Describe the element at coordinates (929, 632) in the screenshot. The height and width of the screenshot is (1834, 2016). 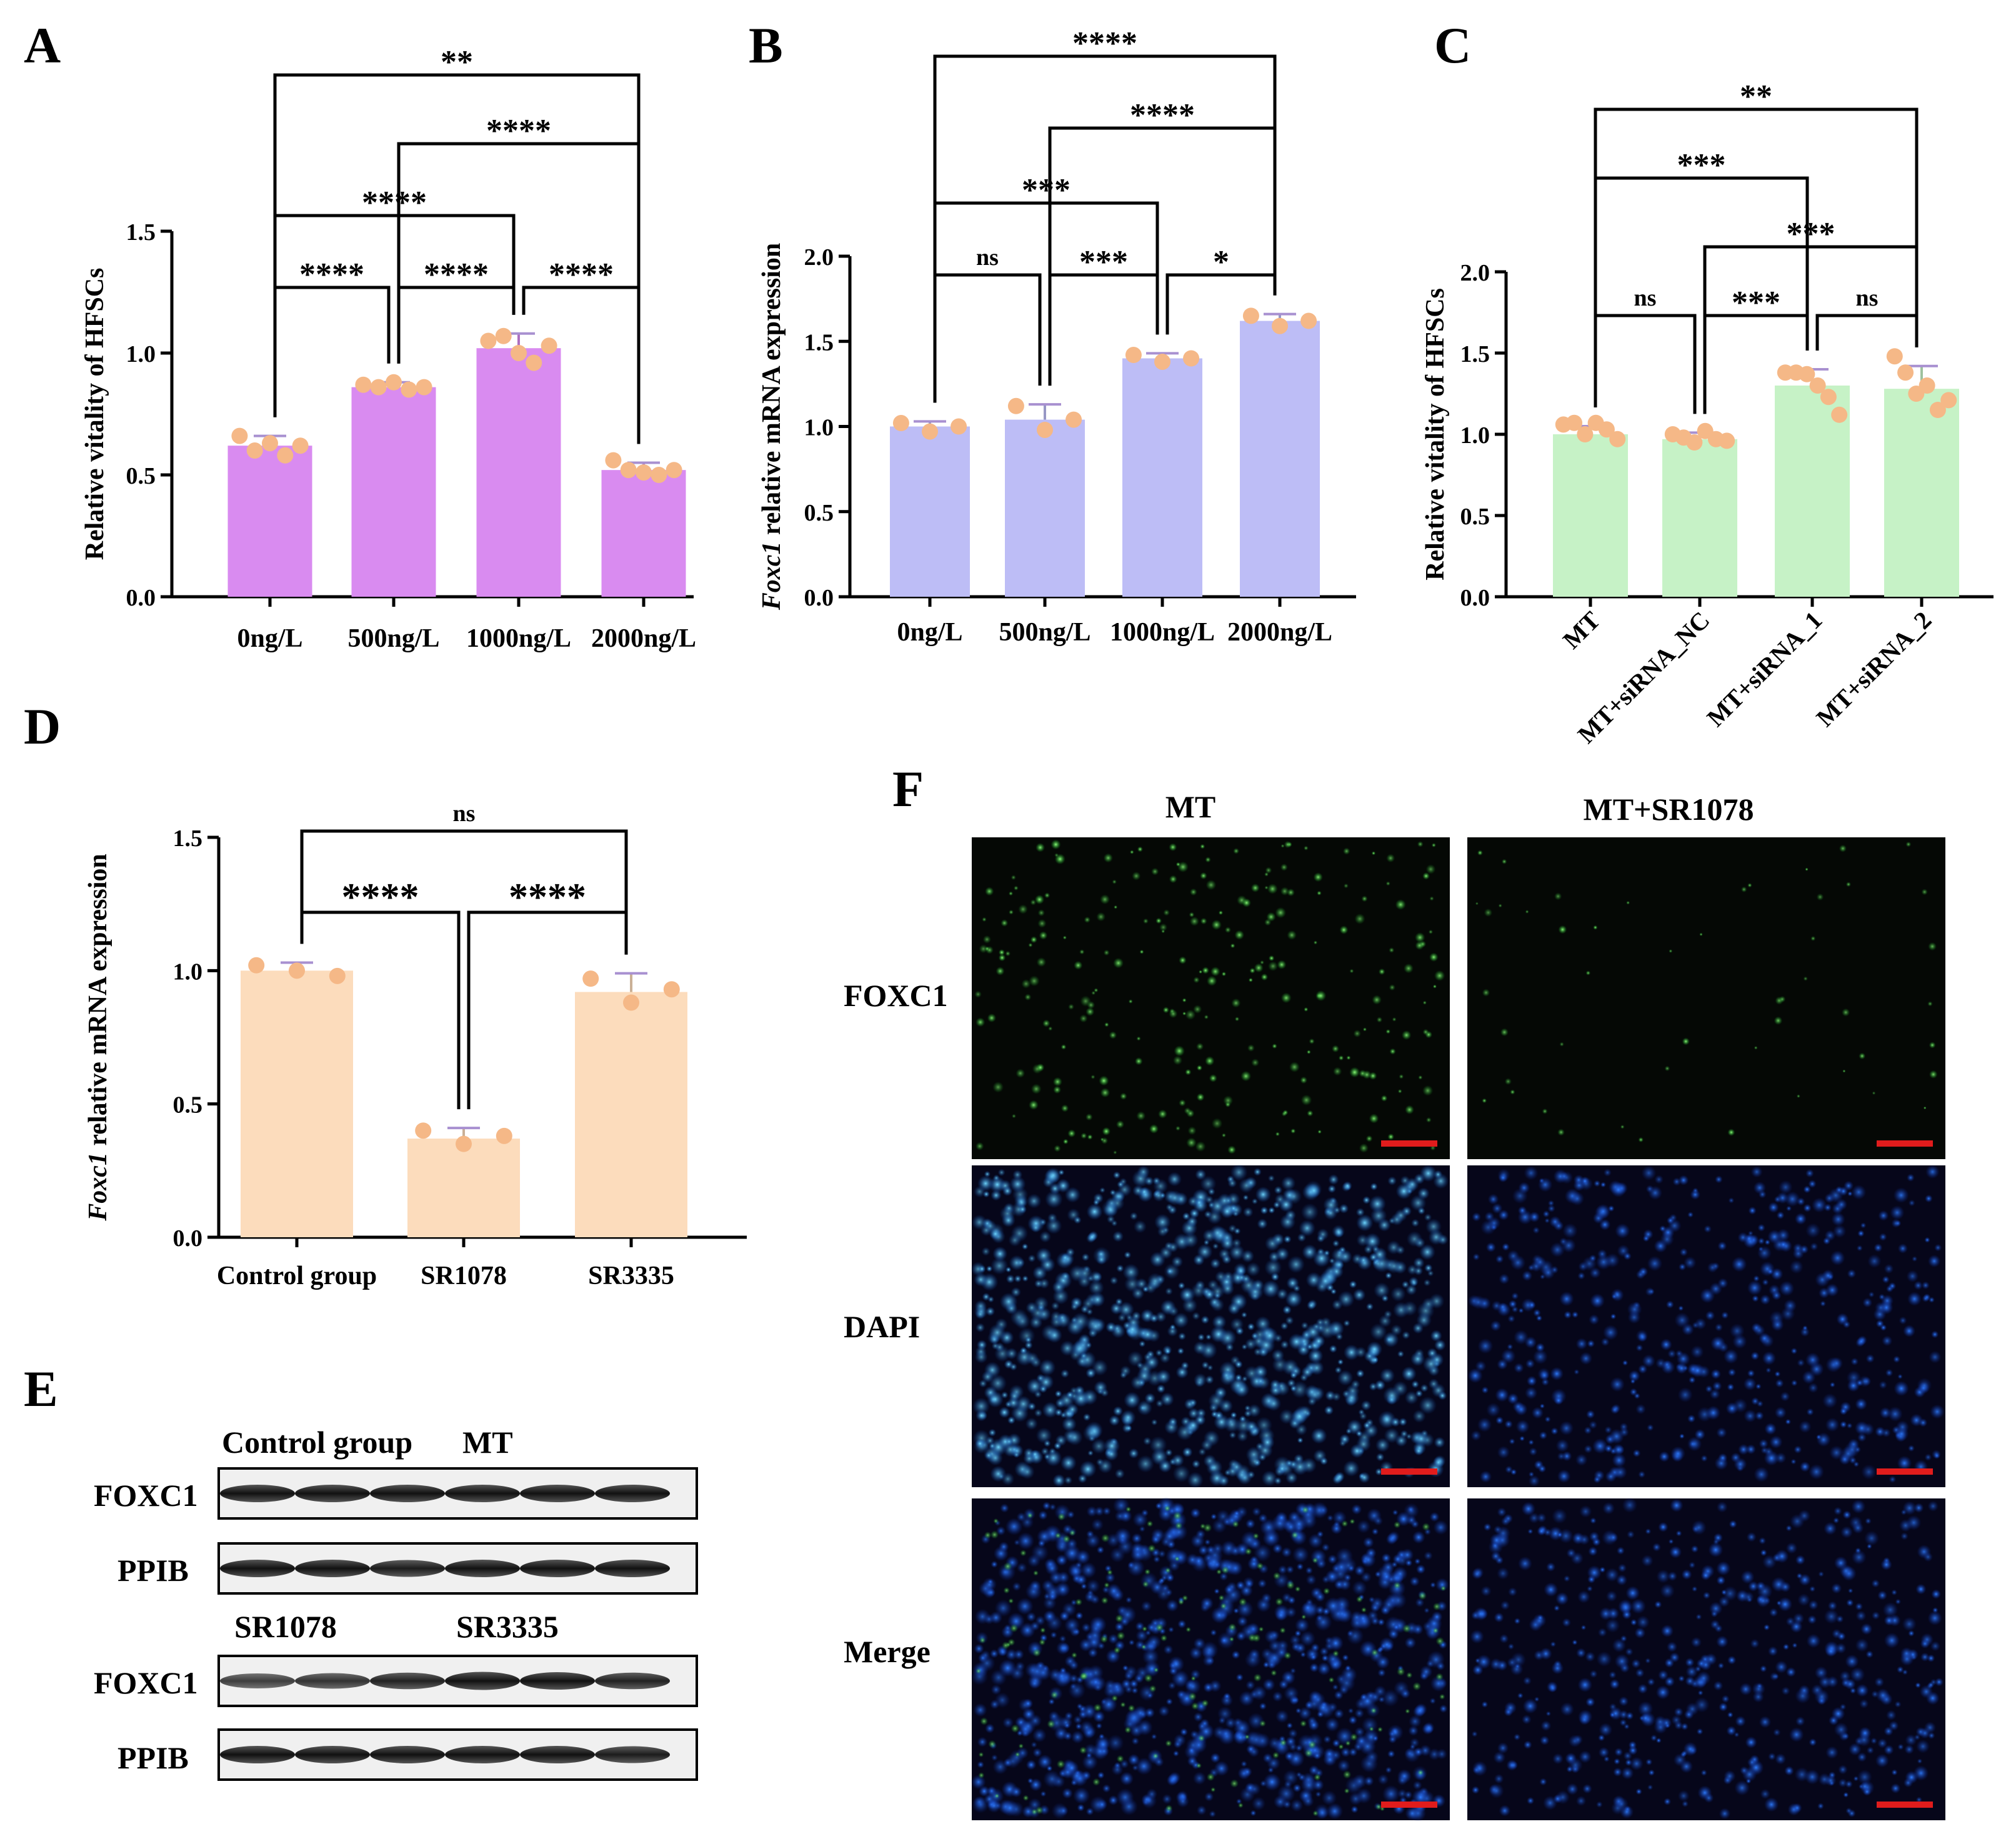
I see `x-tick-label: 0ng/L` at that location.